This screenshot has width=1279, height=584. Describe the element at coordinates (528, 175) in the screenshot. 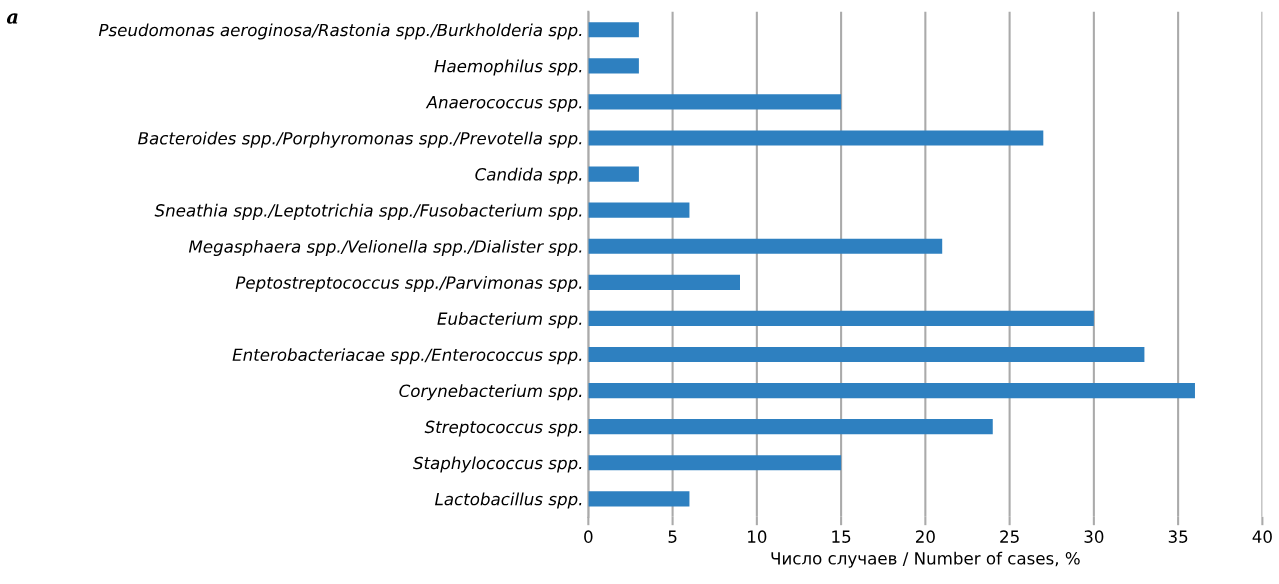

I see `y-tick-label: Candida spp.` at that location.